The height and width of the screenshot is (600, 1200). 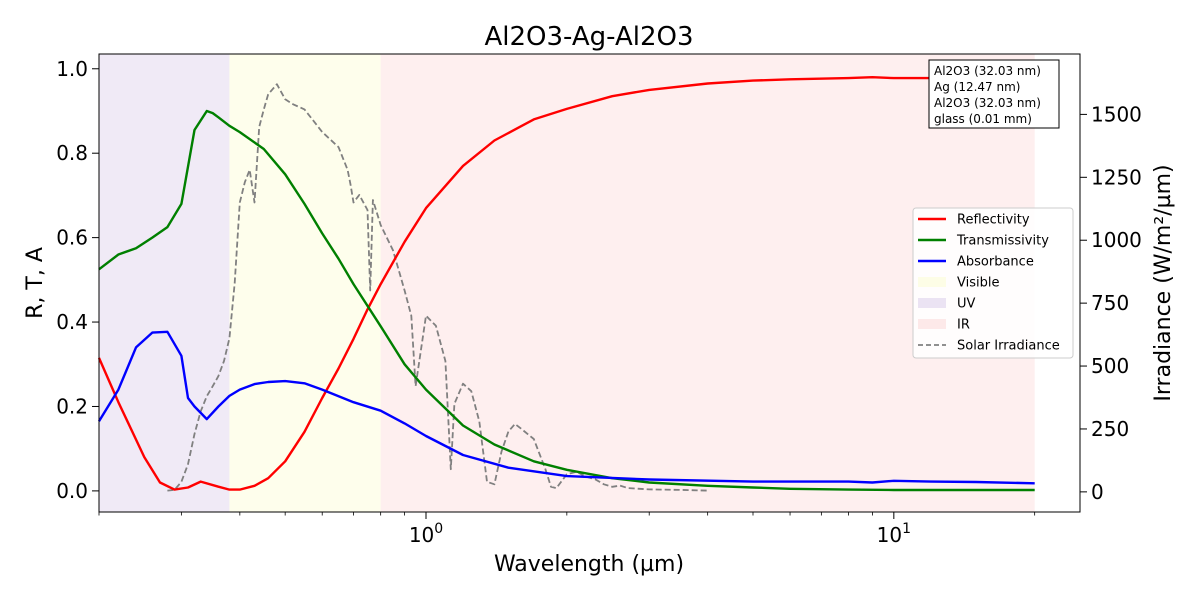 What do you see at coordinates (438, 529) in the screenshot?
I see `x-tick-exponent: 0` at bounding box center [438, 529].